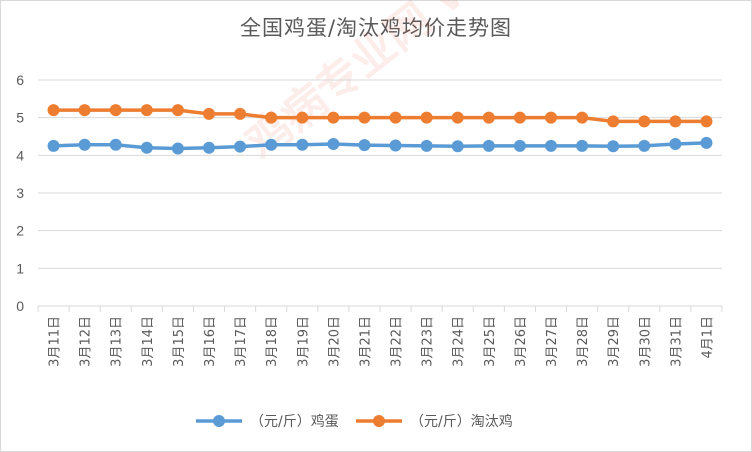 Image resolution: width=752 pixels, height=452 pixels. Describe the element at coordinates (552, 341) in the screenshot. I see `x-tick-label: 3月27日` at that location.